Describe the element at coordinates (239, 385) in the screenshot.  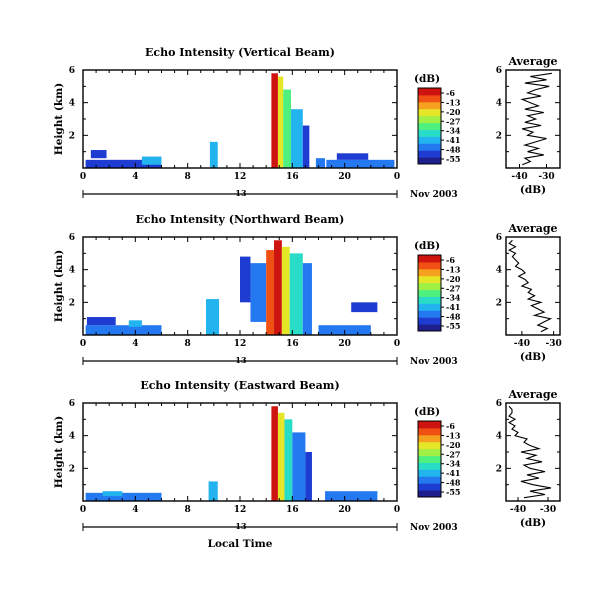
I see `panel-title: Echo Intensity (Eastward Beam)` at that location.